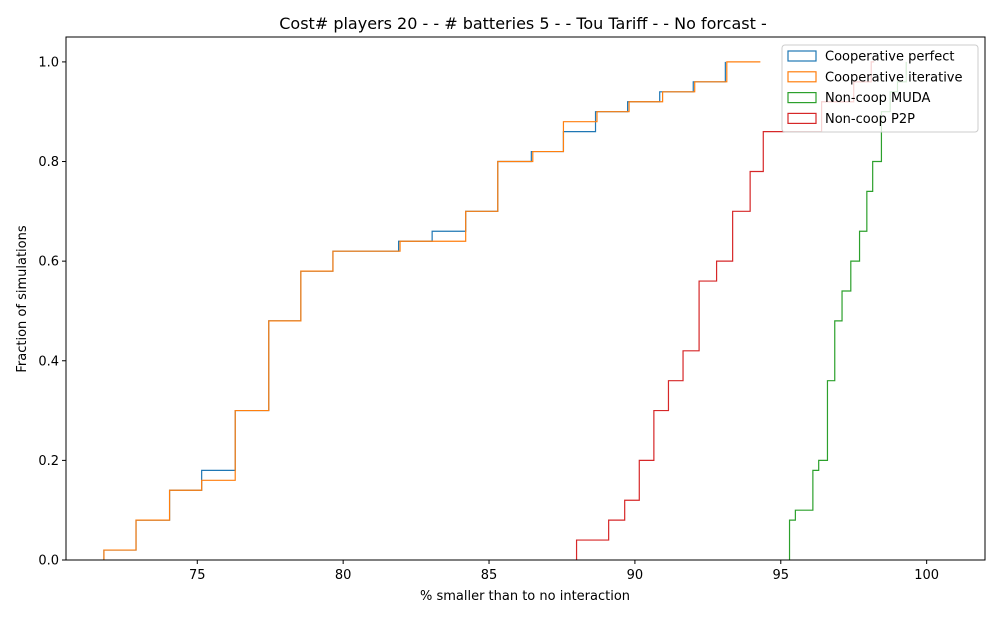  What do you see at coordinates (870, 119) in the screenshot?
I see `legend-label-4: Non-coop P2P` at bounding box center [870, 119].